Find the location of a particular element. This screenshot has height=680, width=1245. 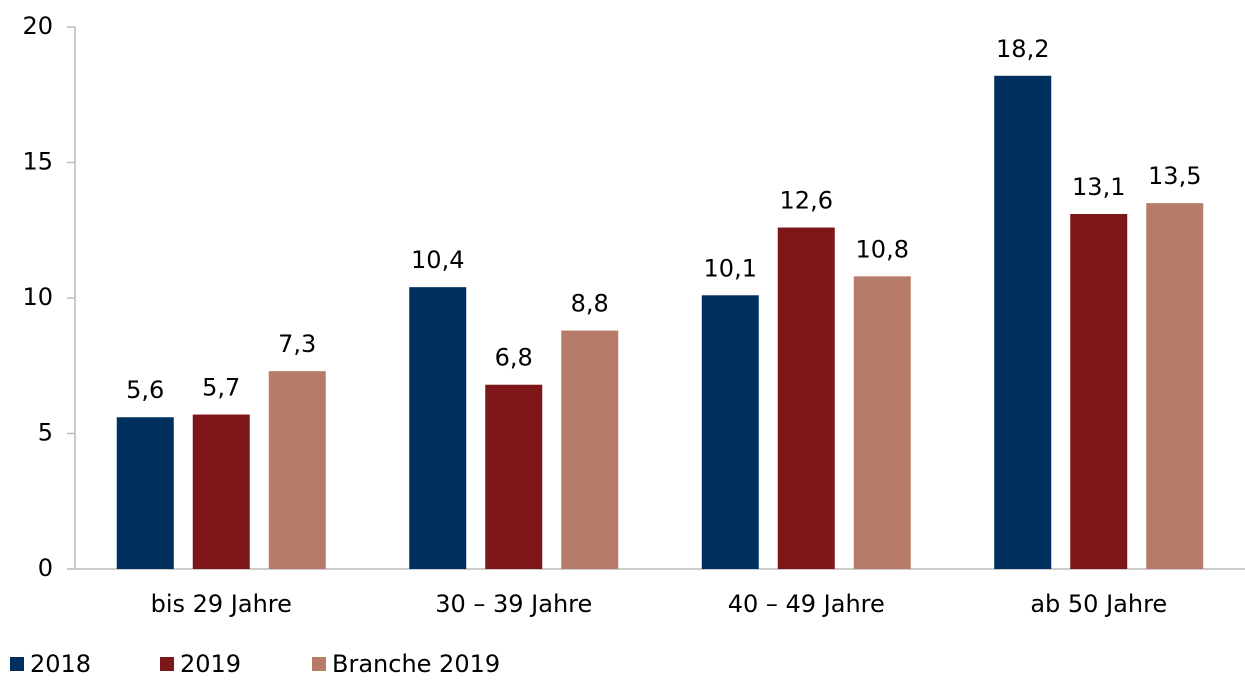

x-tick-label: bis 29 Jahre is located at coordinates (221, 604).